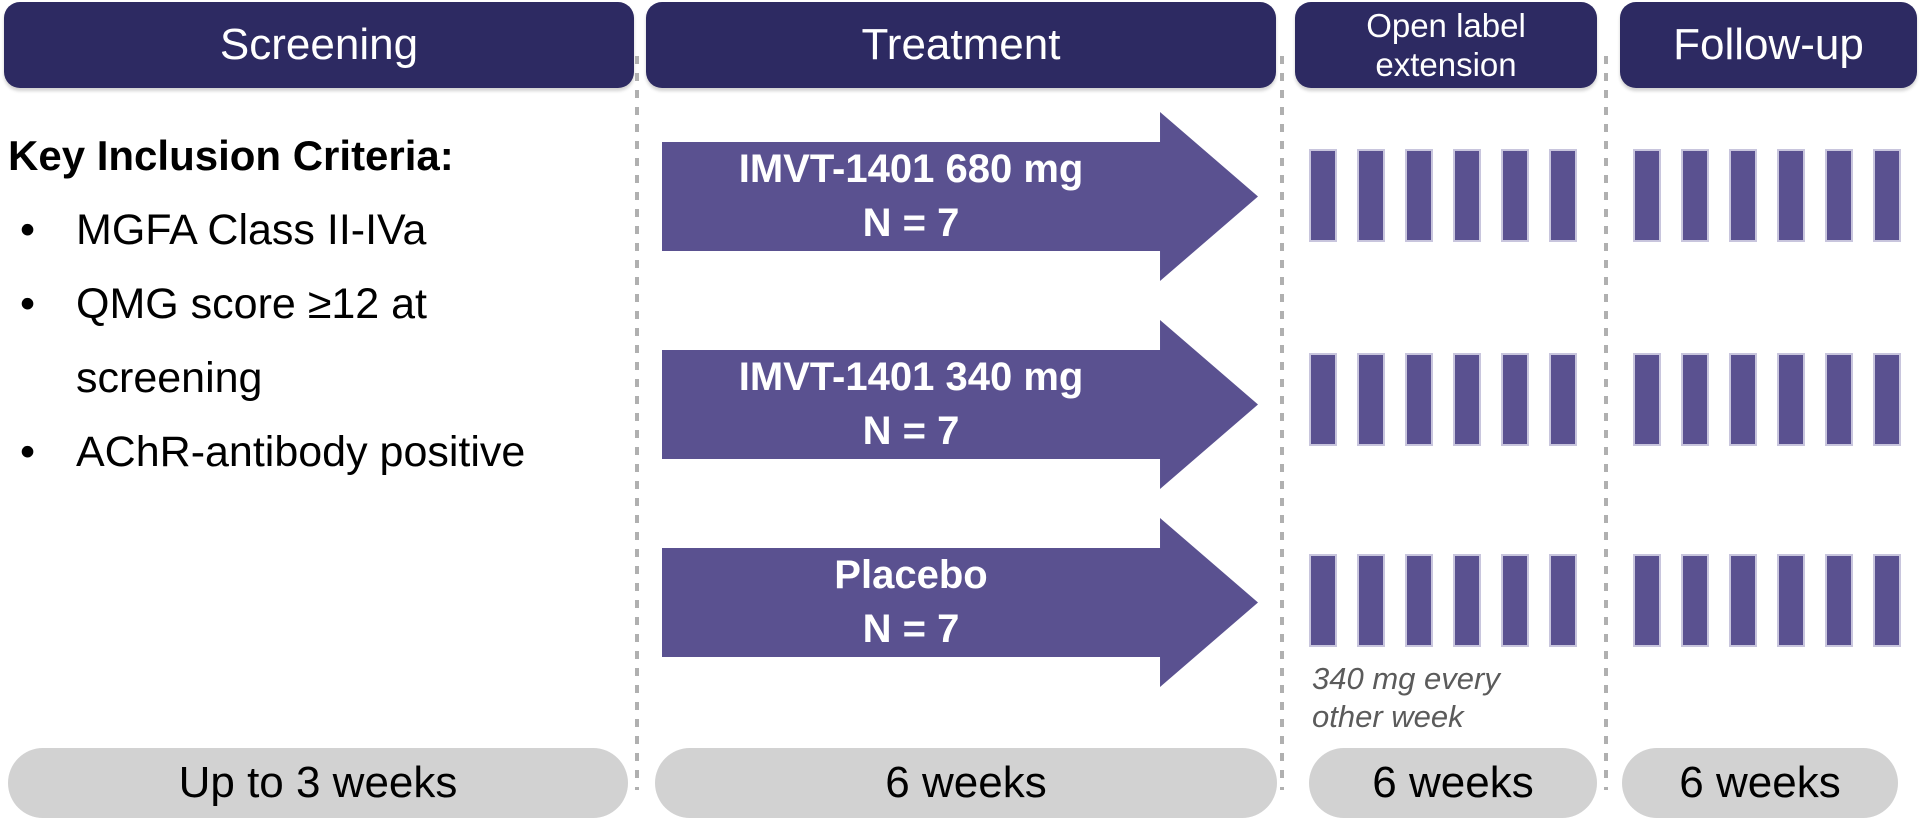  What do you see at coordinates (911, 575) in the screenshot?
I see `arm-dose: Placebo` at bounding box center [911, 575].